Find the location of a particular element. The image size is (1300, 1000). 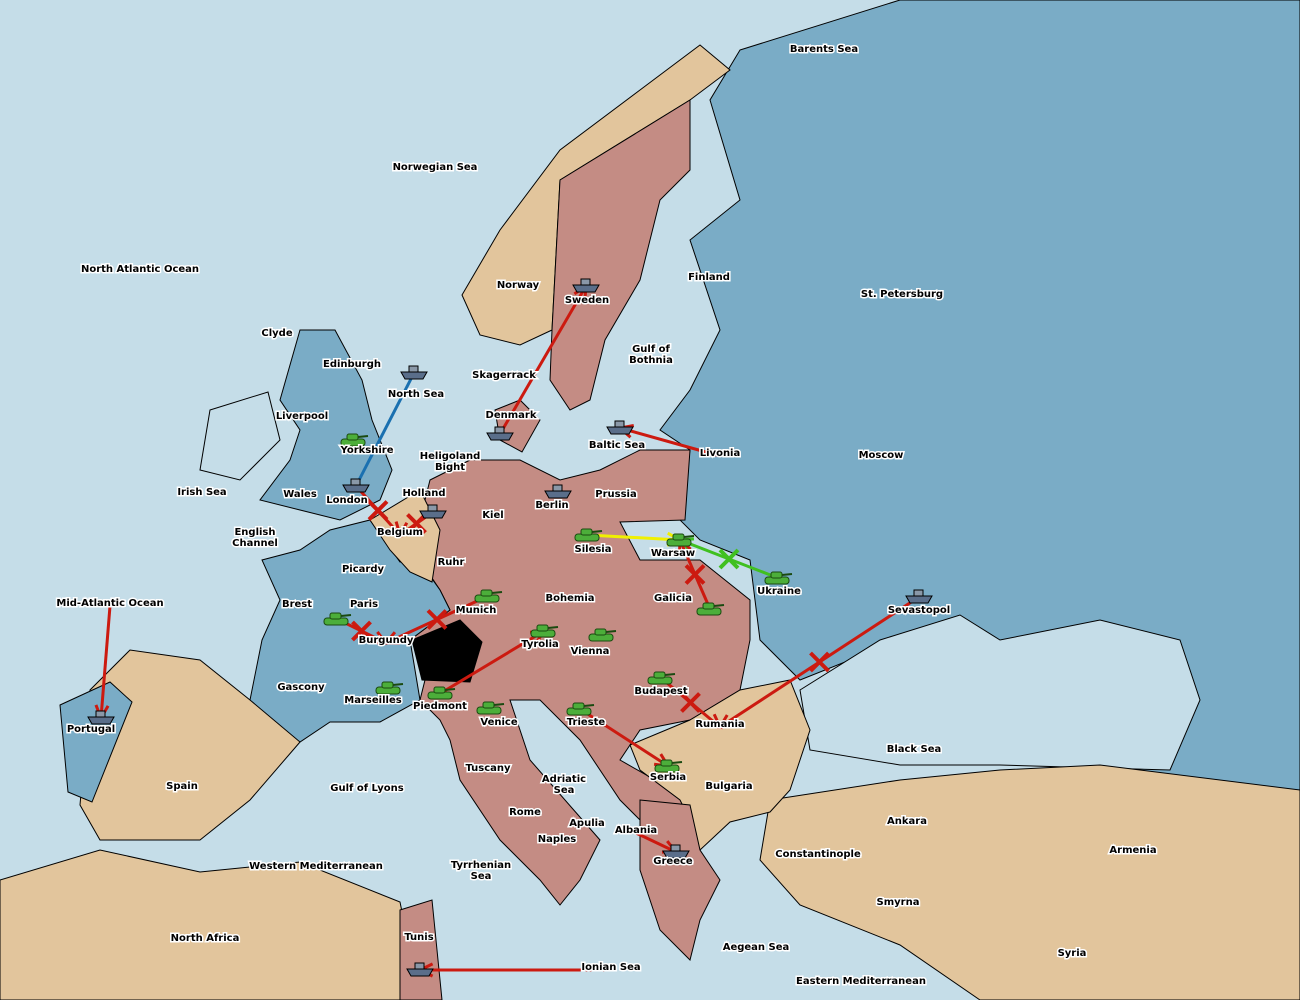

province-label: Clyde is located at coordinates (277, 334).